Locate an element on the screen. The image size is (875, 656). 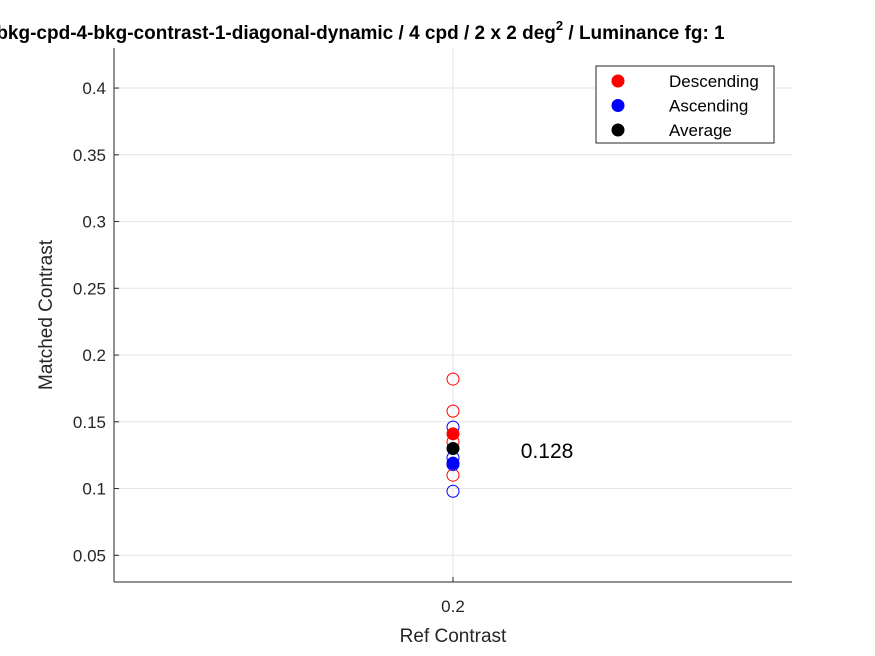
mean-point-average is located at coordinates (453, 448).